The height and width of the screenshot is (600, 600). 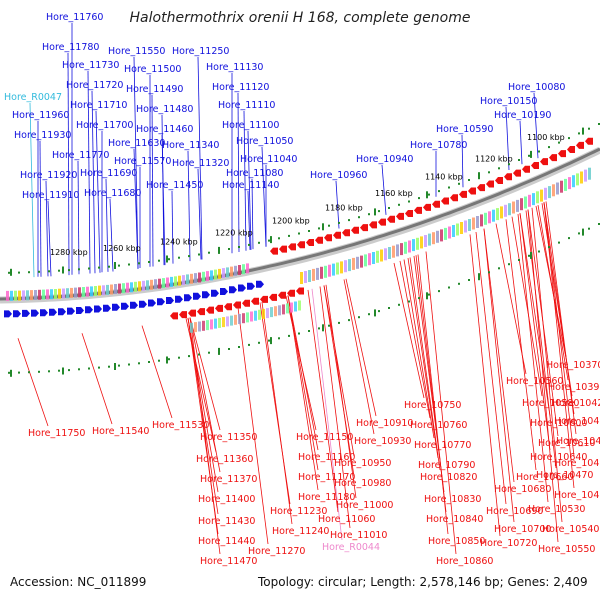 What do you see at coordinates (576, 403) in the screenshot?
I see `bottom-gene-label: Hore_10420` at bounding box center [576, 403].